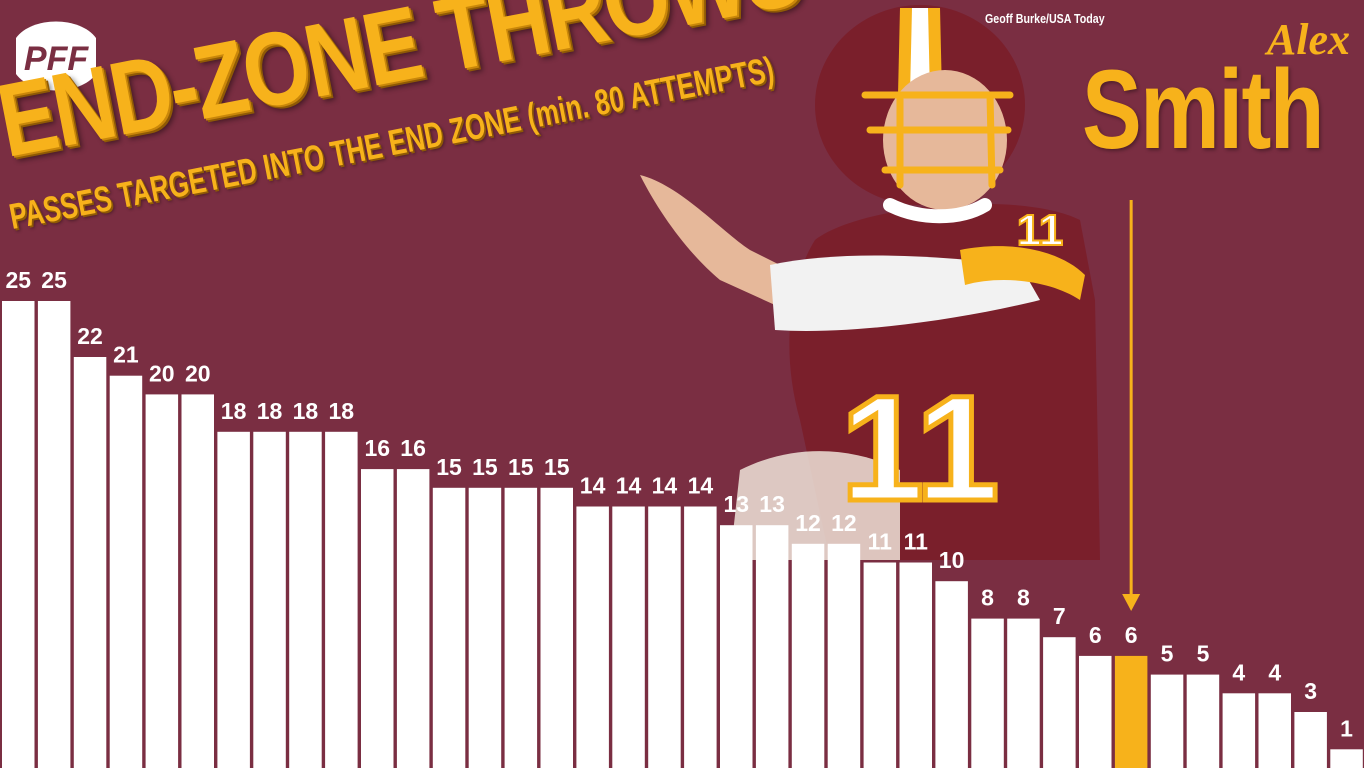 The width and height of the screenshot is (1364, 768). Describe the element at coordinates (952, 560) in the screenshot. I see `bar-value-label: 10` at that location.